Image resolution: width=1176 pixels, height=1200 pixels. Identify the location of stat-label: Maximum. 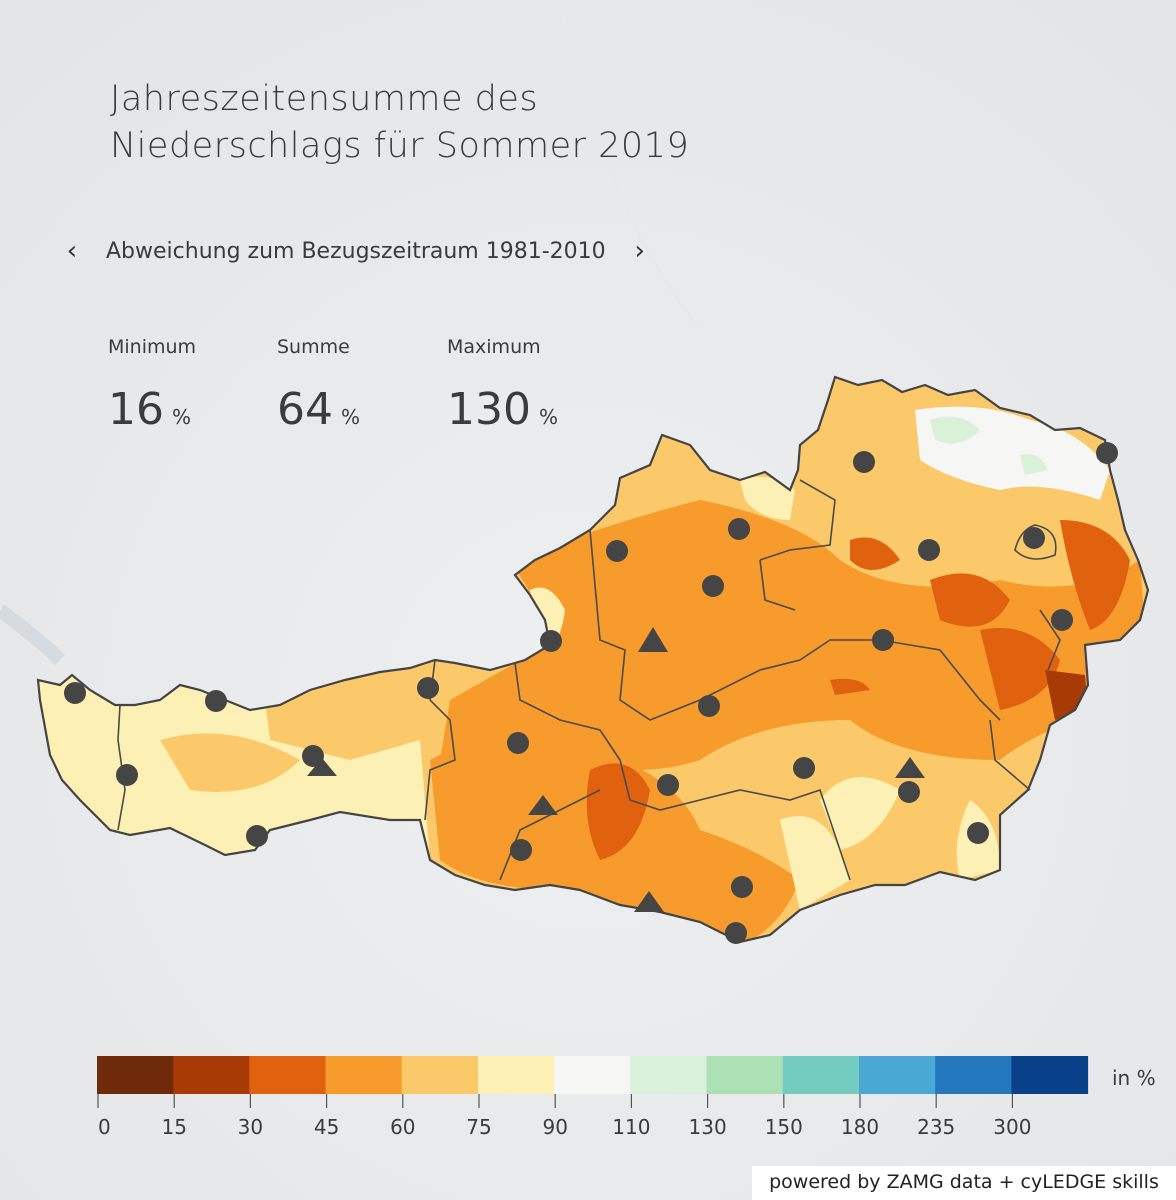
(494, 347).